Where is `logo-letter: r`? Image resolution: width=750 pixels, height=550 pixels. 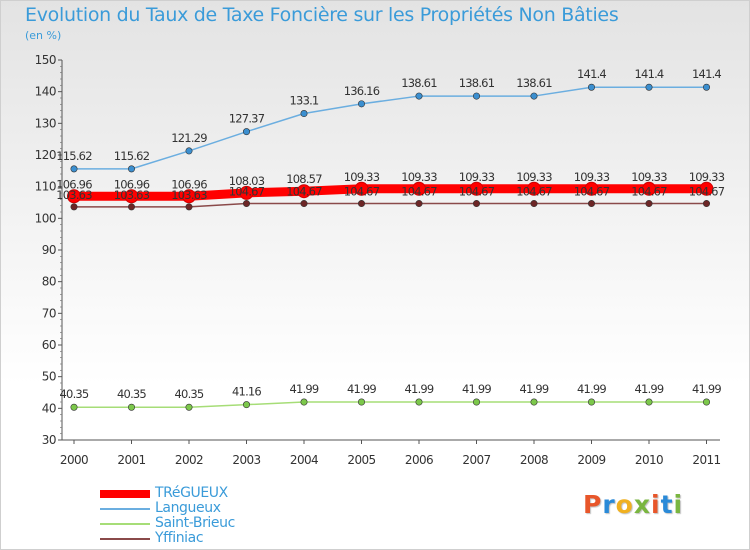 logo-letter: r is located at coordinates (609, 504).